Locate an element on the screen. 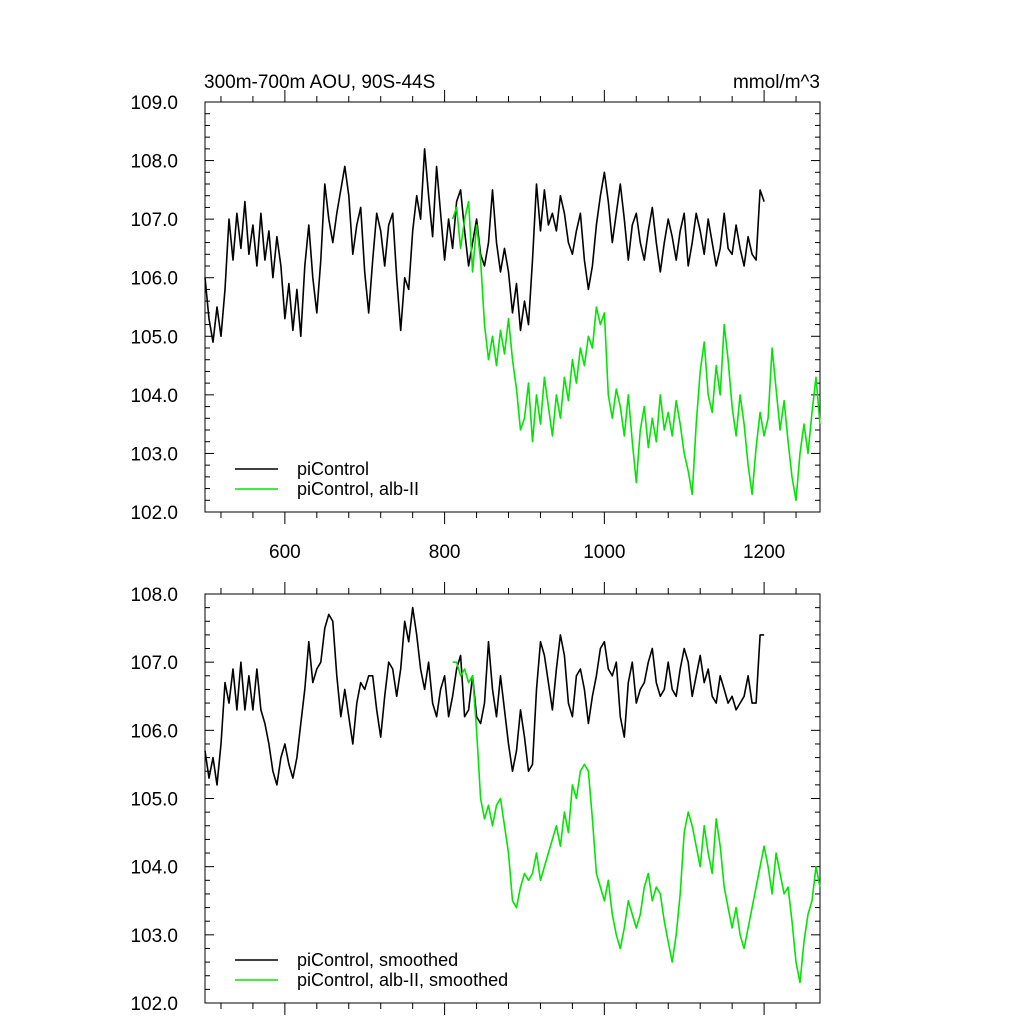 The image size is (1024, 1024). units-label: mmol/m^3 is located at coordinates (776, 82).